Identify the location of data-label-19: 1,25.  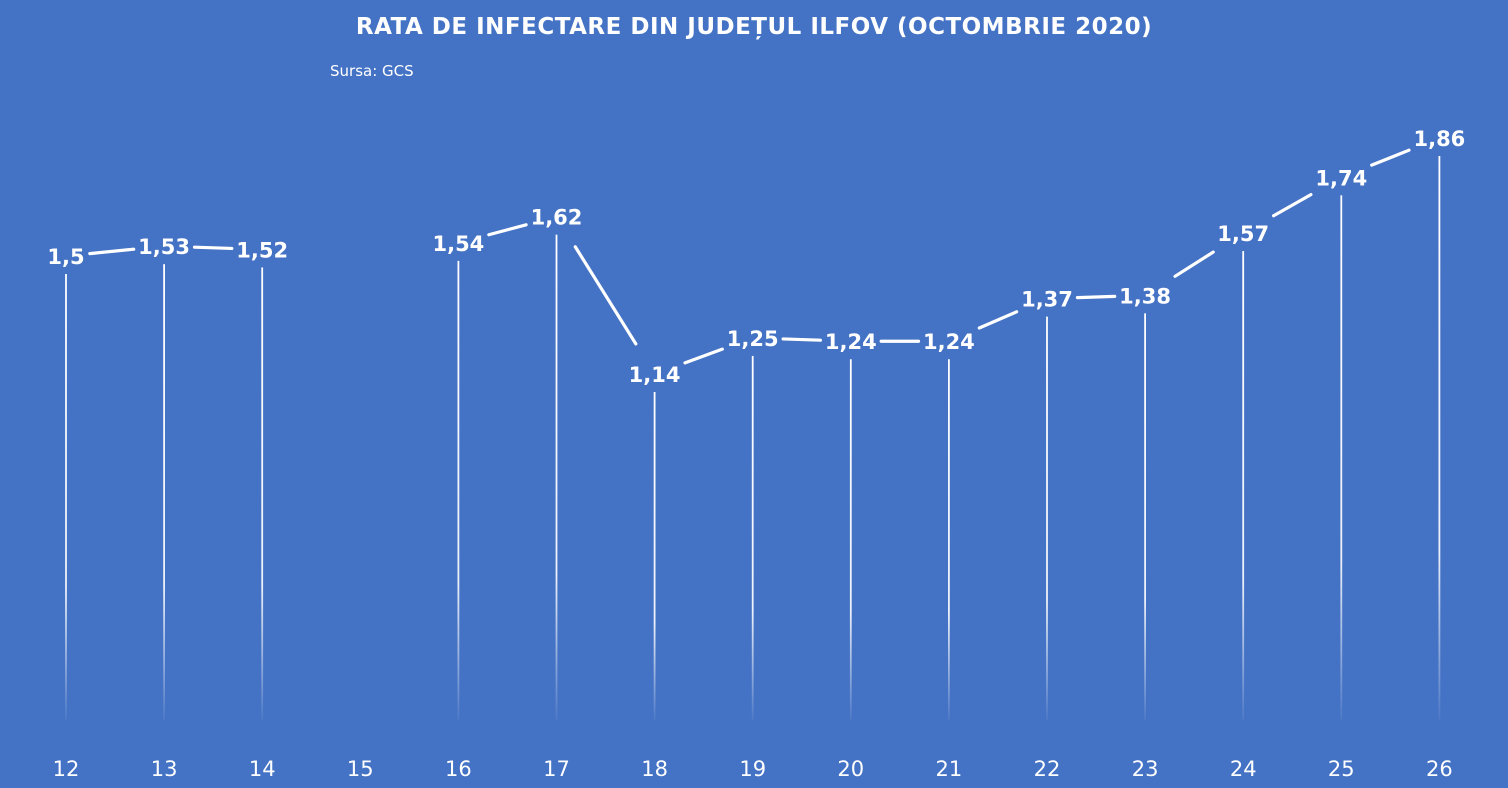
(753, 339).